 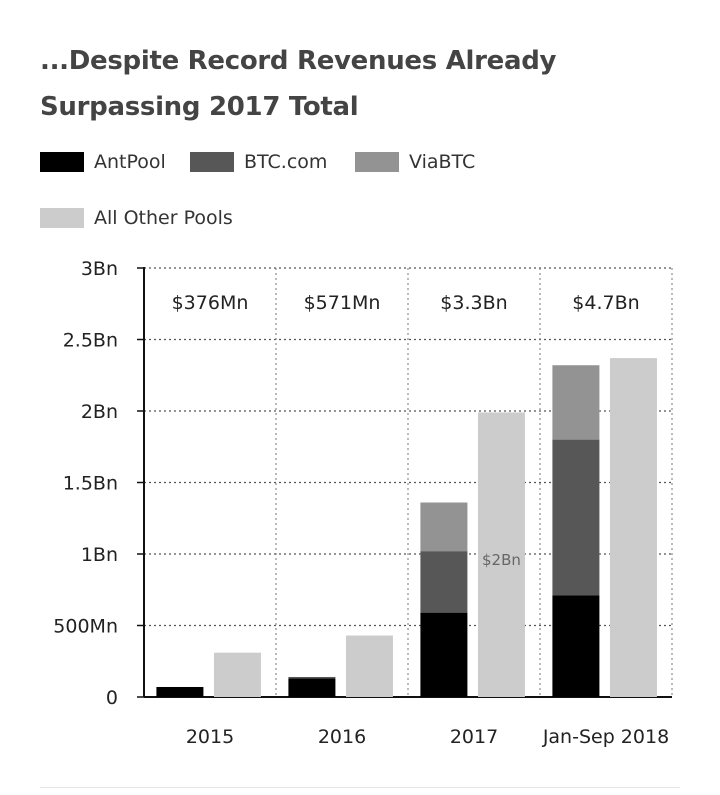 I want to click on x-tick-label-2015: 2015, so click(x=210, y=737).